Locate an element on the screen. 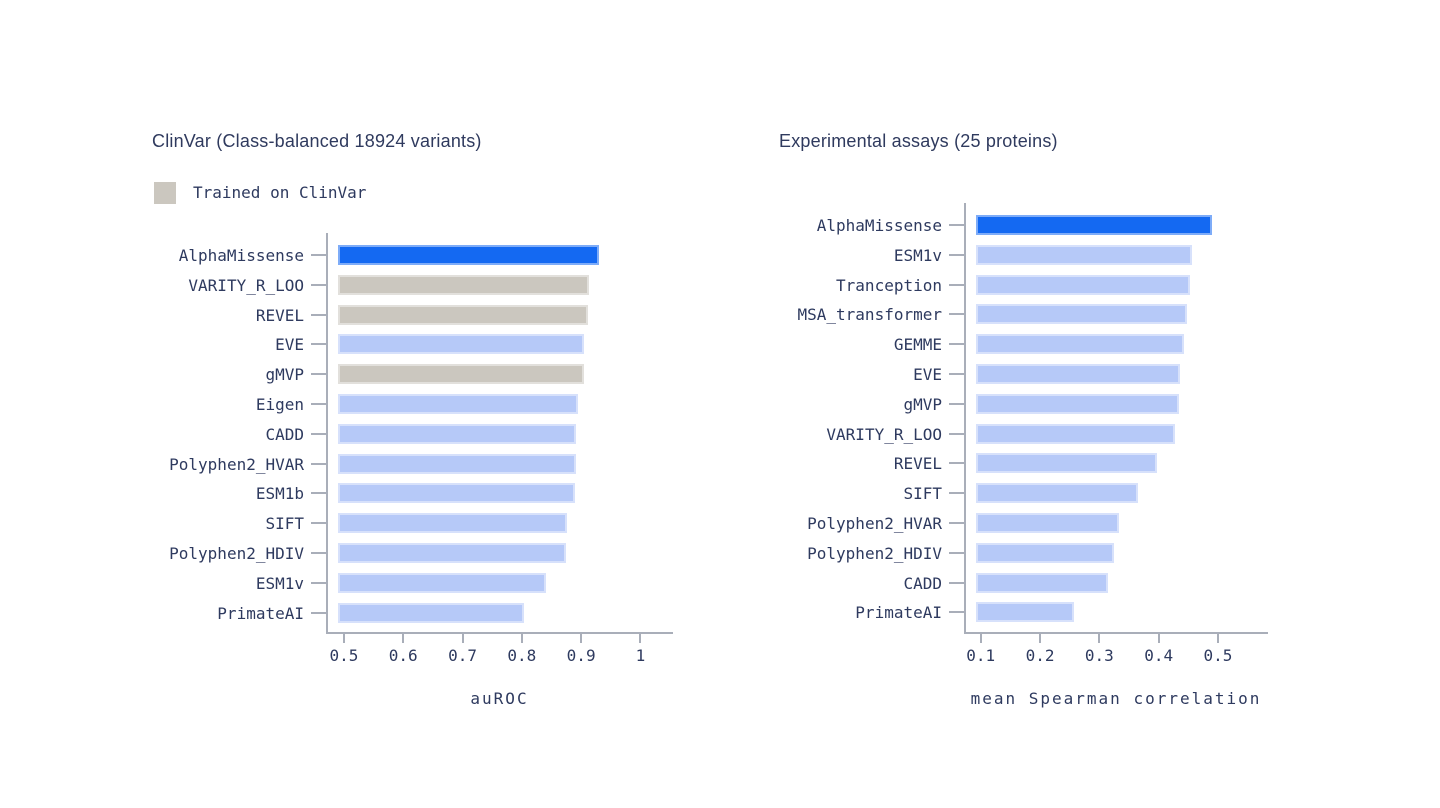  clinvar-chart-title: ClinVar (Class-balanced 18924 variants) is located at coordinates (317, 141).